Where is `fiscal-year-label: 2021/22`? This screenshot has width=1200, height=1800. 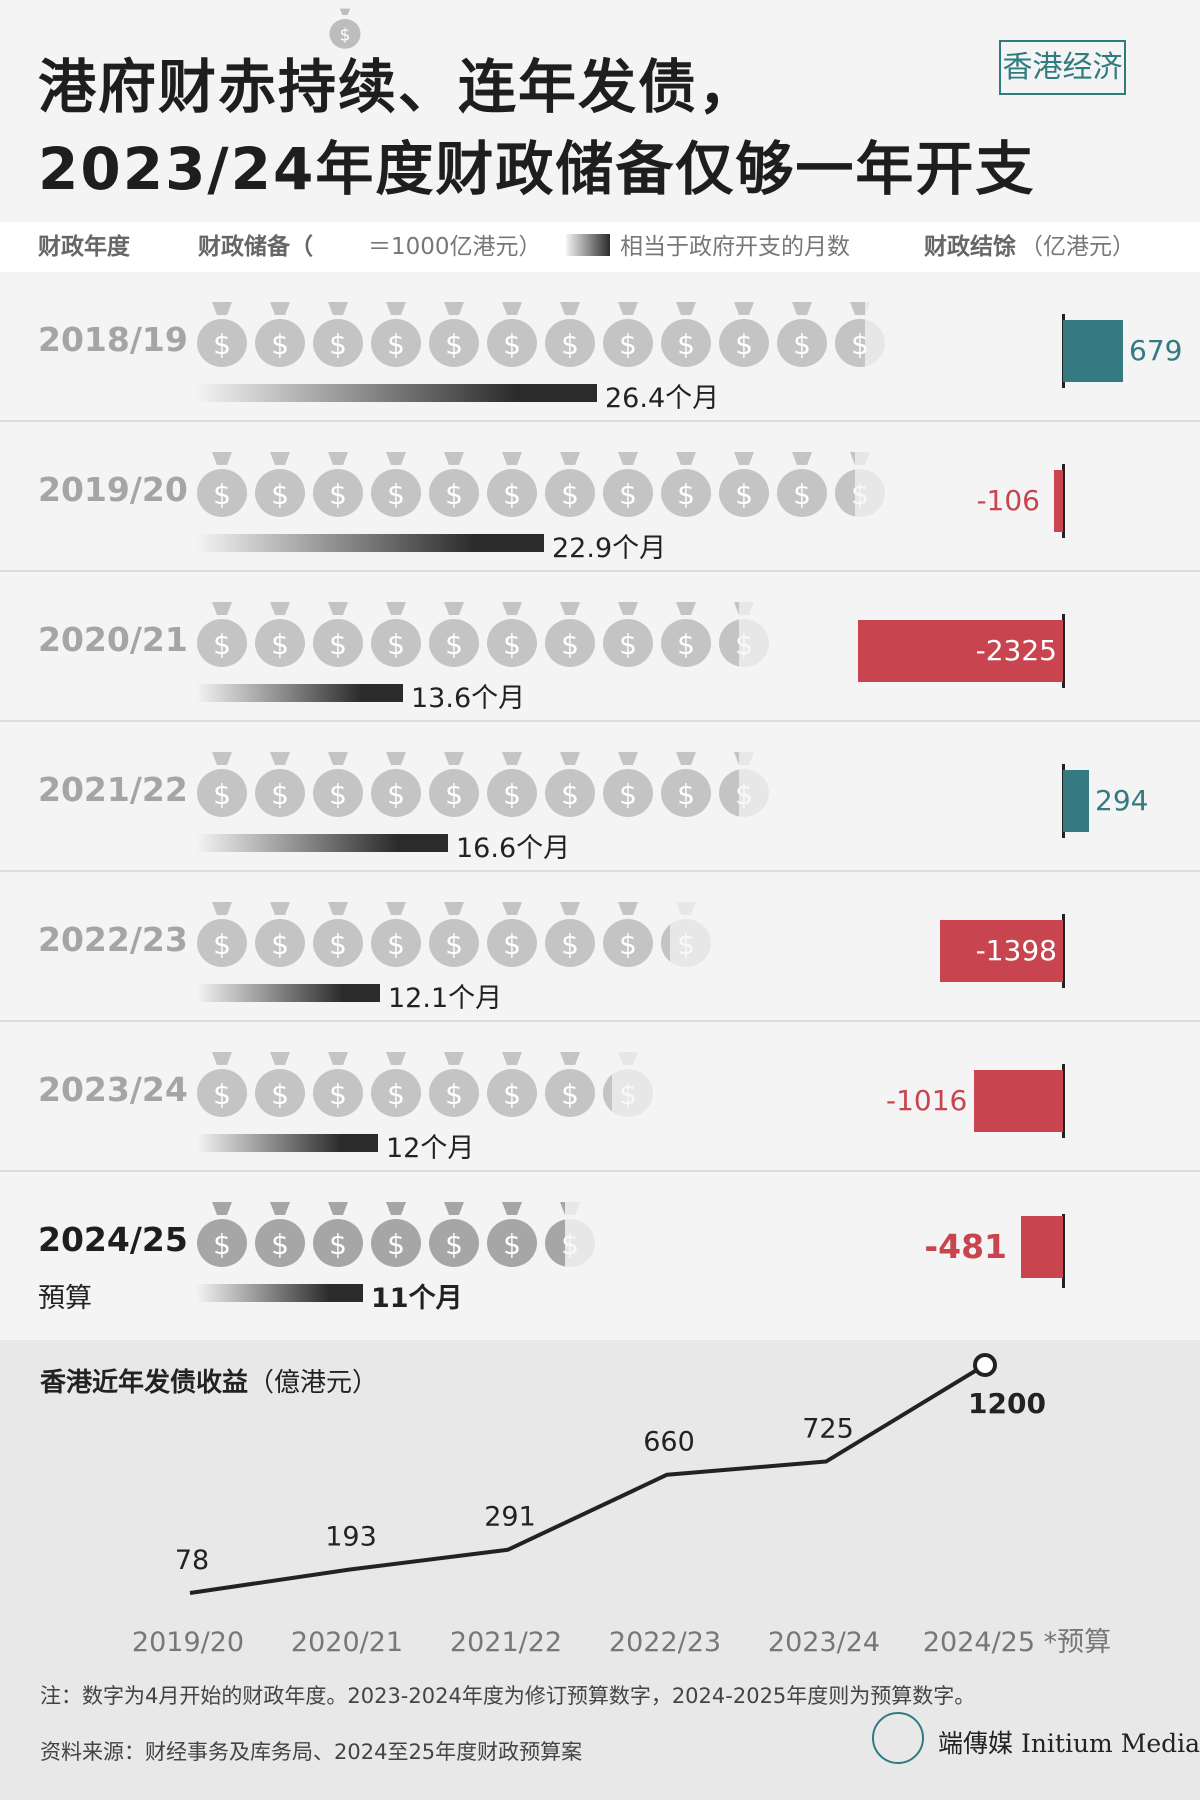
fiscal-year-label: 2021/22 is located at coordinates (113, 789).